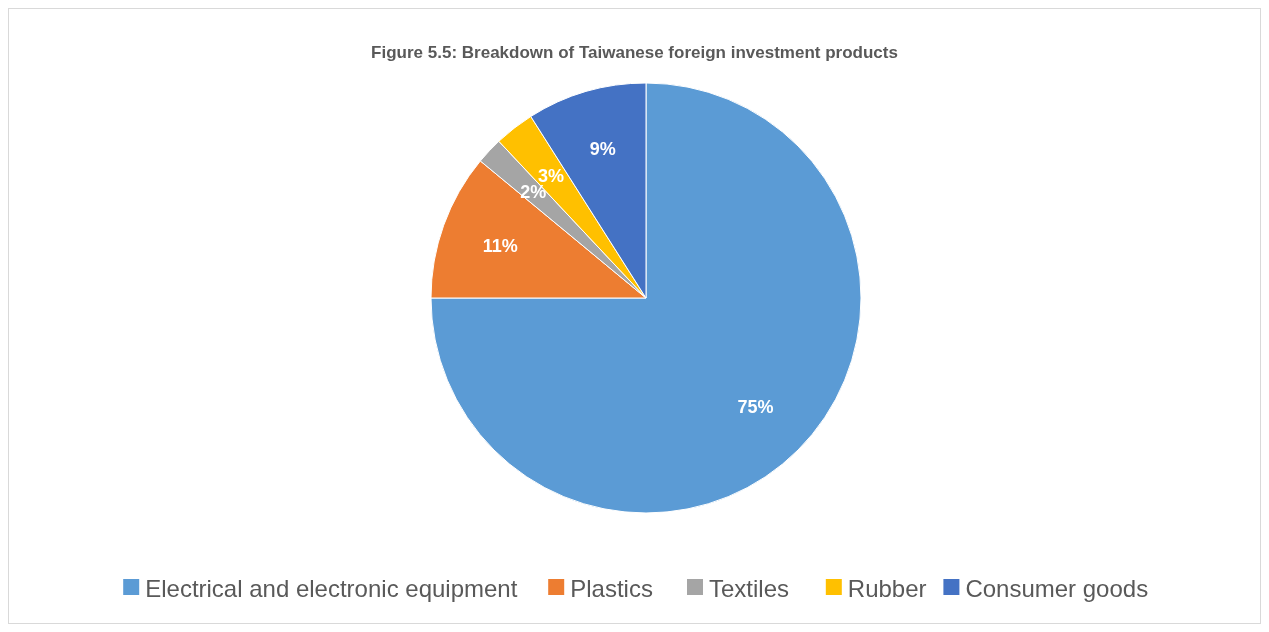  What do you see at coordinates (749, 588) in the screenshot?
I see `legend-label: Textiles` at bounding box center [749, 588].